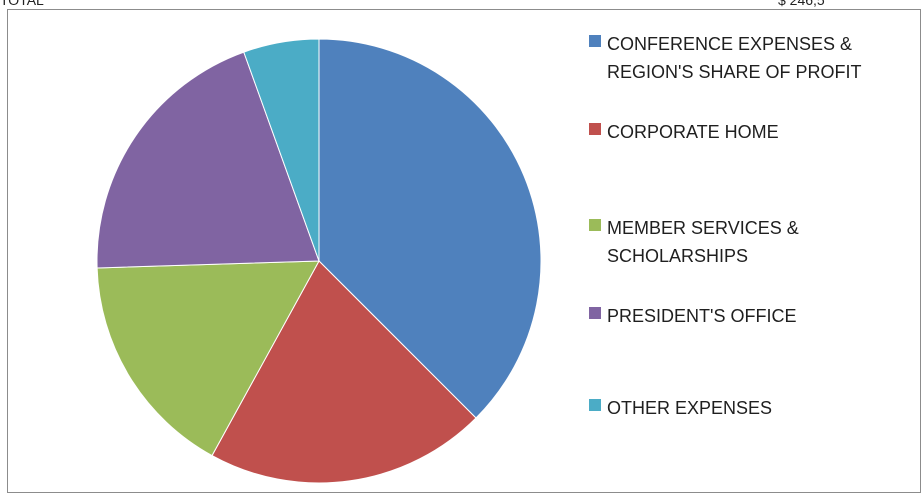  I want to click on legend-label-corporate-home: CORPORATE HOME, so click(693, 132).